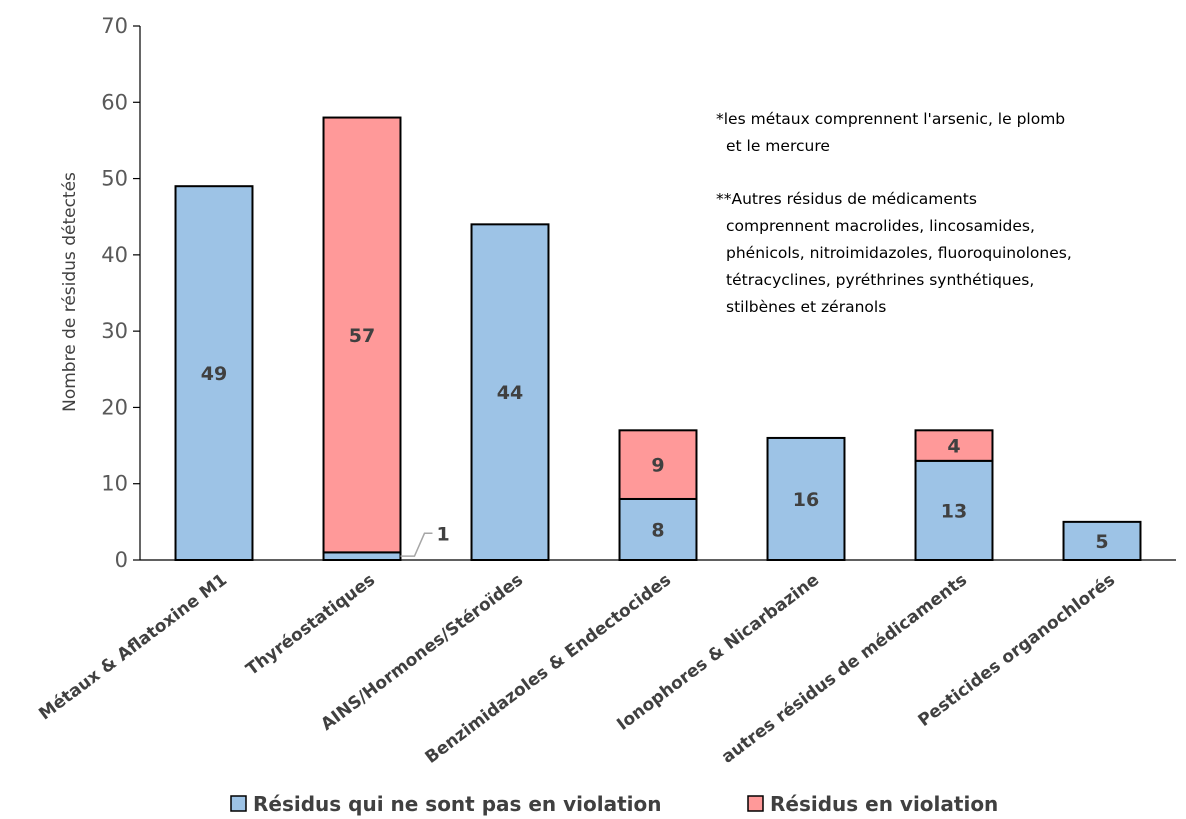 The width and height of the screenshot is (1186, 819). What do you see at coordinates (548, 669) in the screenshot?
I see `x-category-label: Benzimidazoles & Endectocides` at bounding box center [548, 669].